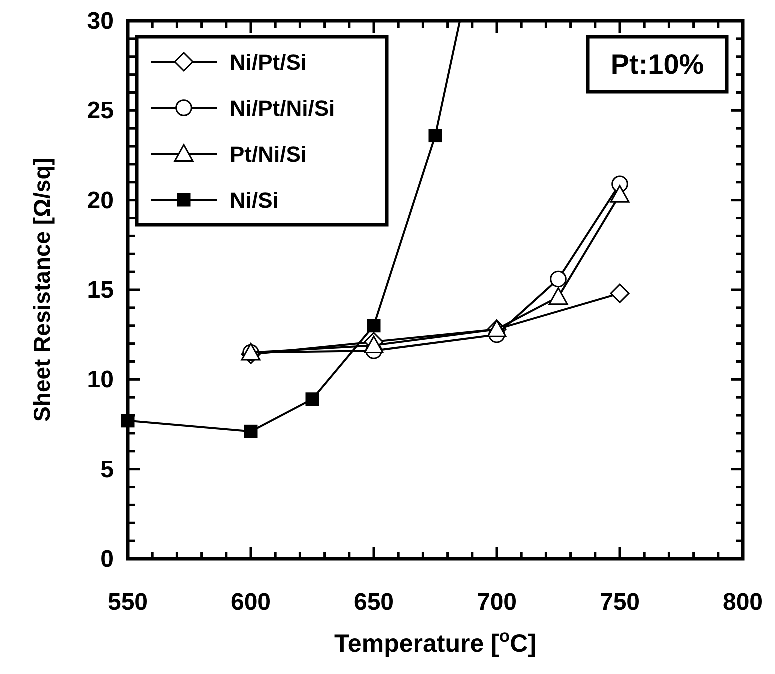 The width and height of the screenshot is (775, 674). Describe the element at coordinates (100, 380) in the screenshot. I see `y-tick-label: 10` at that location.